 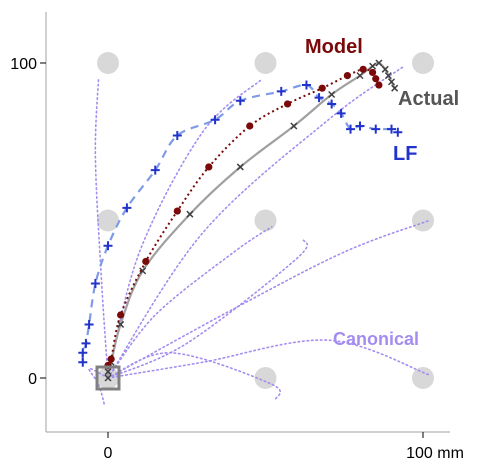 I want to click on label-lf: LF, so click(x=405, y=154).